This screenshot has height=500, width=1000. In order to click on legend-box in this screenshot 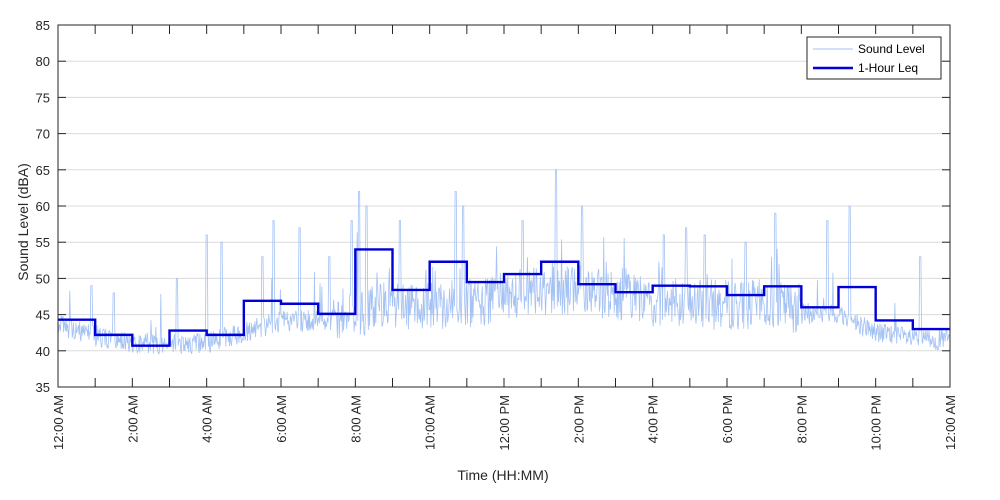, I will do `click(874, 58)`.